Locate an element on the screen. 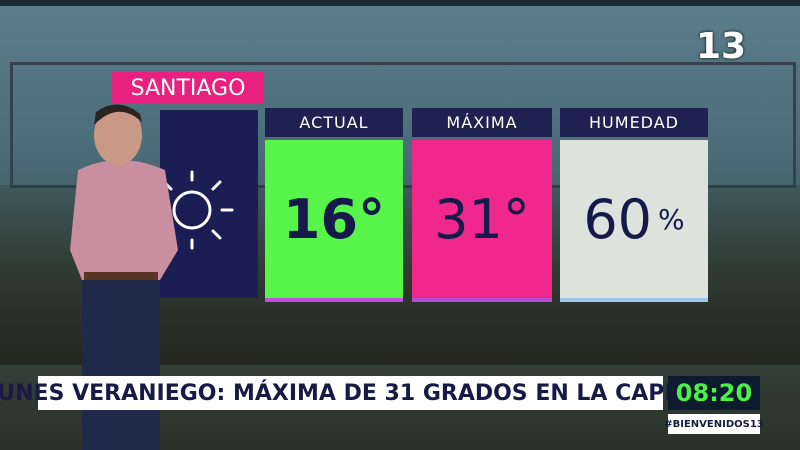  channel-logo: 13 is located at coordinates (721, 46).